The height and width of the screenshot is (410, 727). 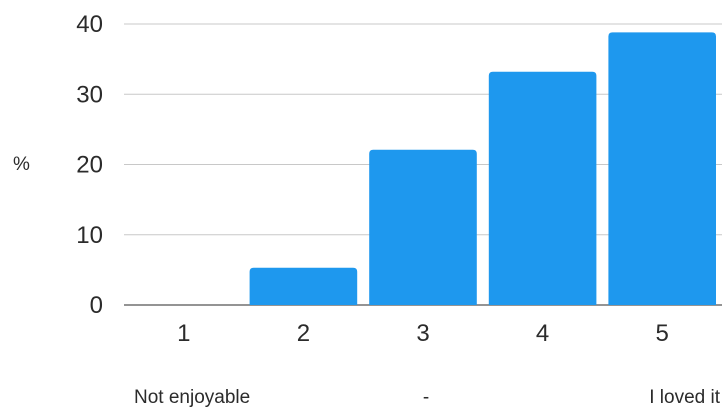 What do you see at coordinates (183, 333) in the screenshot?
I see `x-tick-label-1: 1` at bounding box center [183, 333].